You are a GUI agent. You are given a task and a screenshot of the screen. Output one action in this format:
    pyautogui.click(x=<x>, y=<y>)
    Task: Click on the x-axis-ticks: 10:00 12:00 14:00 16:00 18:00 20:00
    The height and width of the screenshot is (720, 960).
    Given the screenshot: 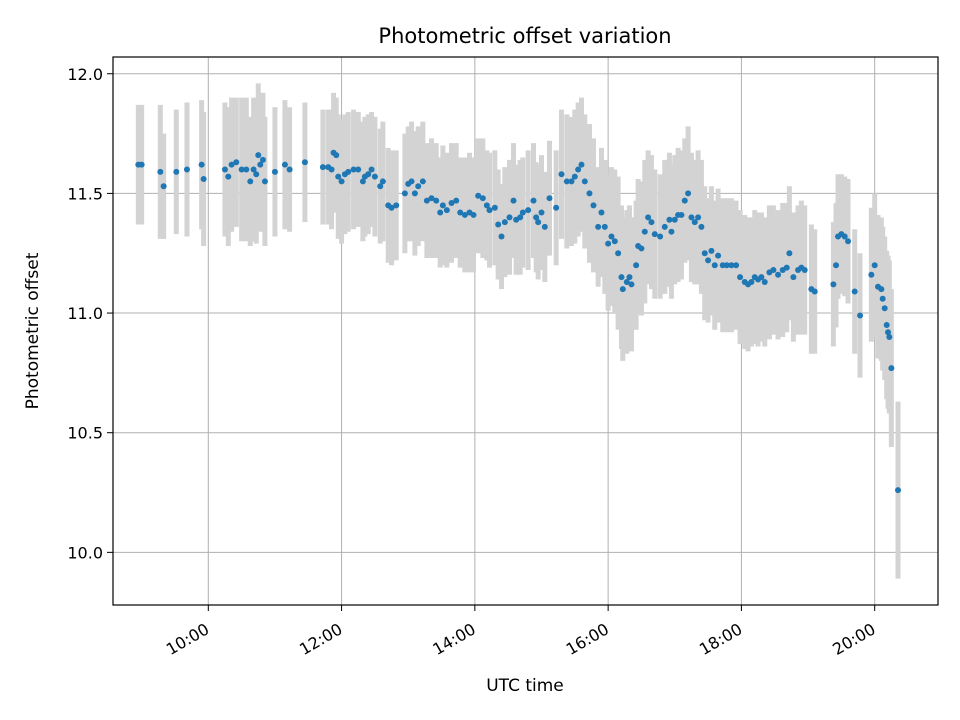 What is the action you would take?
    pyautogui.click(x=521, y=632)
    